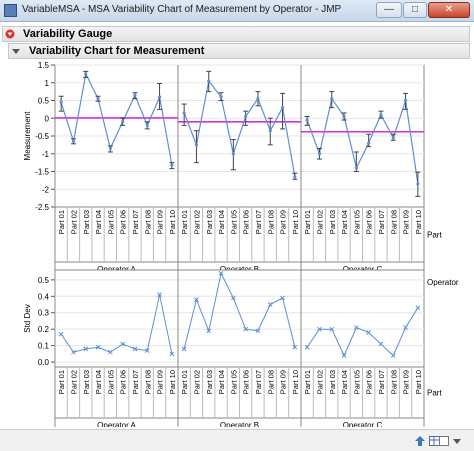 The width and height of the screenshot is (474, 451). What do you see at coordinates (236, 34) in the screenshot?
I see `outline-variability-gauge: Variability Gauge` at bounding box center [236, 34].